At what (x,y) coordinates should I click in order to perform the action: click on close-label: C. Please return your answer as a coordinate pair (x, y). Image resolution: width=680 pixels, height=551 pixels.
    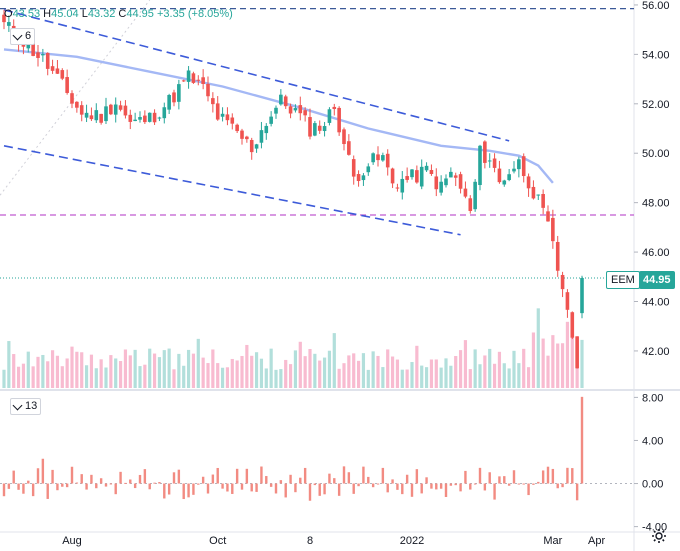
    Looking at the image, I should click on (122, 14).